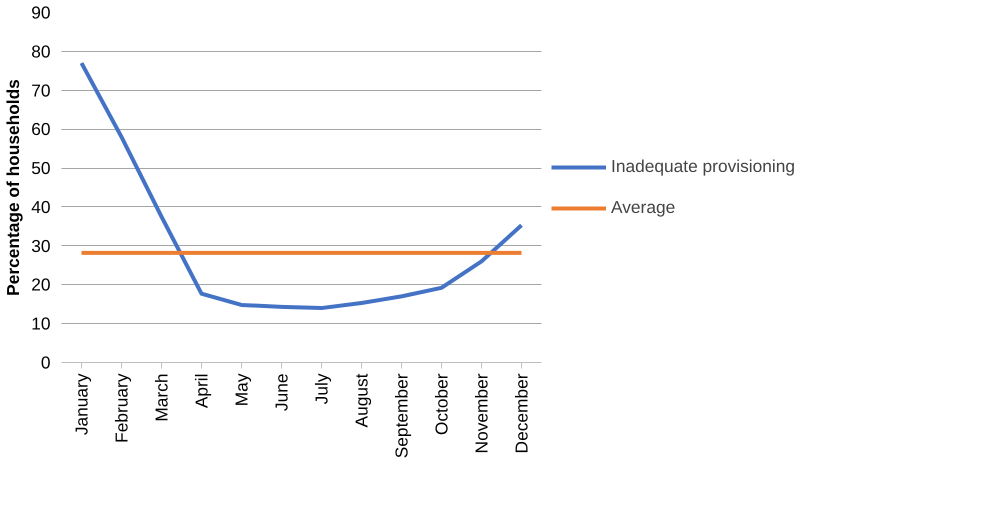  I want to click on y-tick-label: 0, so click(45, 362).